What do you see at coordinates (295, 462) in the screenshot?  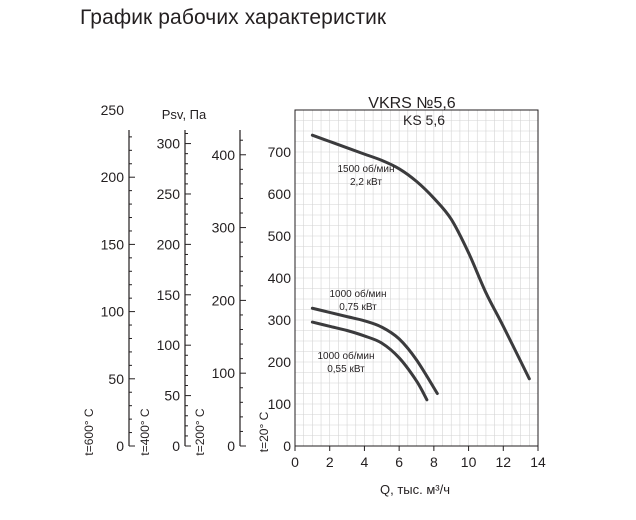 I see `x-tick-label: 0` at bounding box center [295, 462].